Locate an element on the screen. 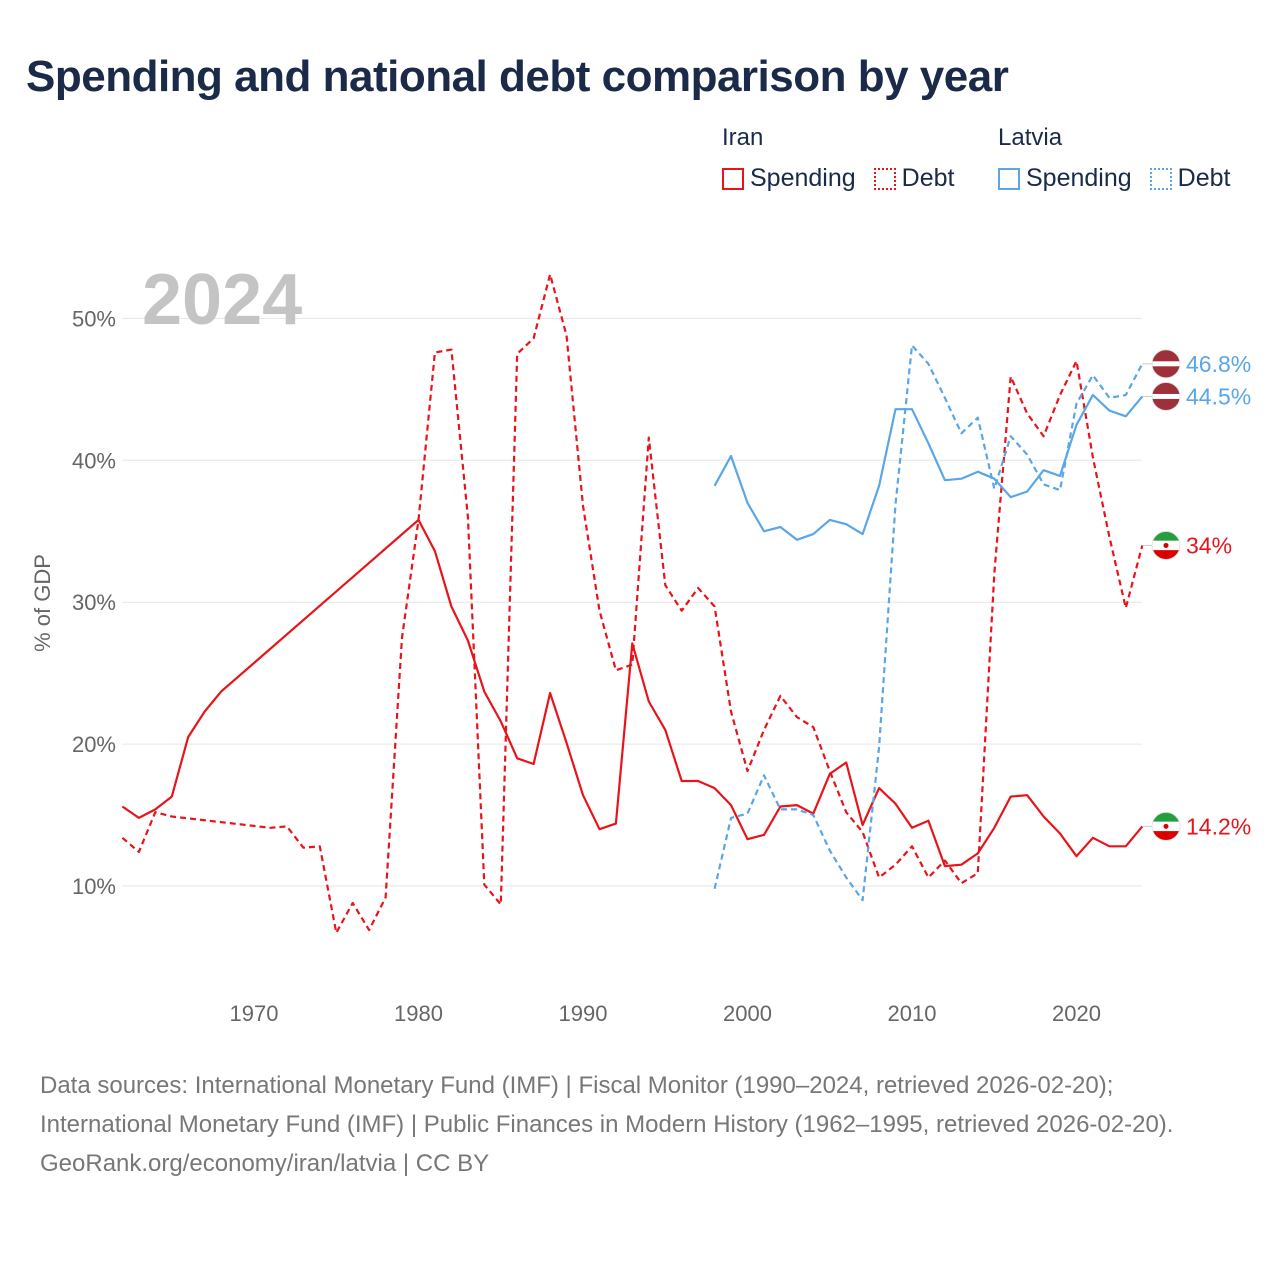  credit-line: GeoRank.org/economy/iran/latvia | CC BY is located at coordinates (265, 1163).